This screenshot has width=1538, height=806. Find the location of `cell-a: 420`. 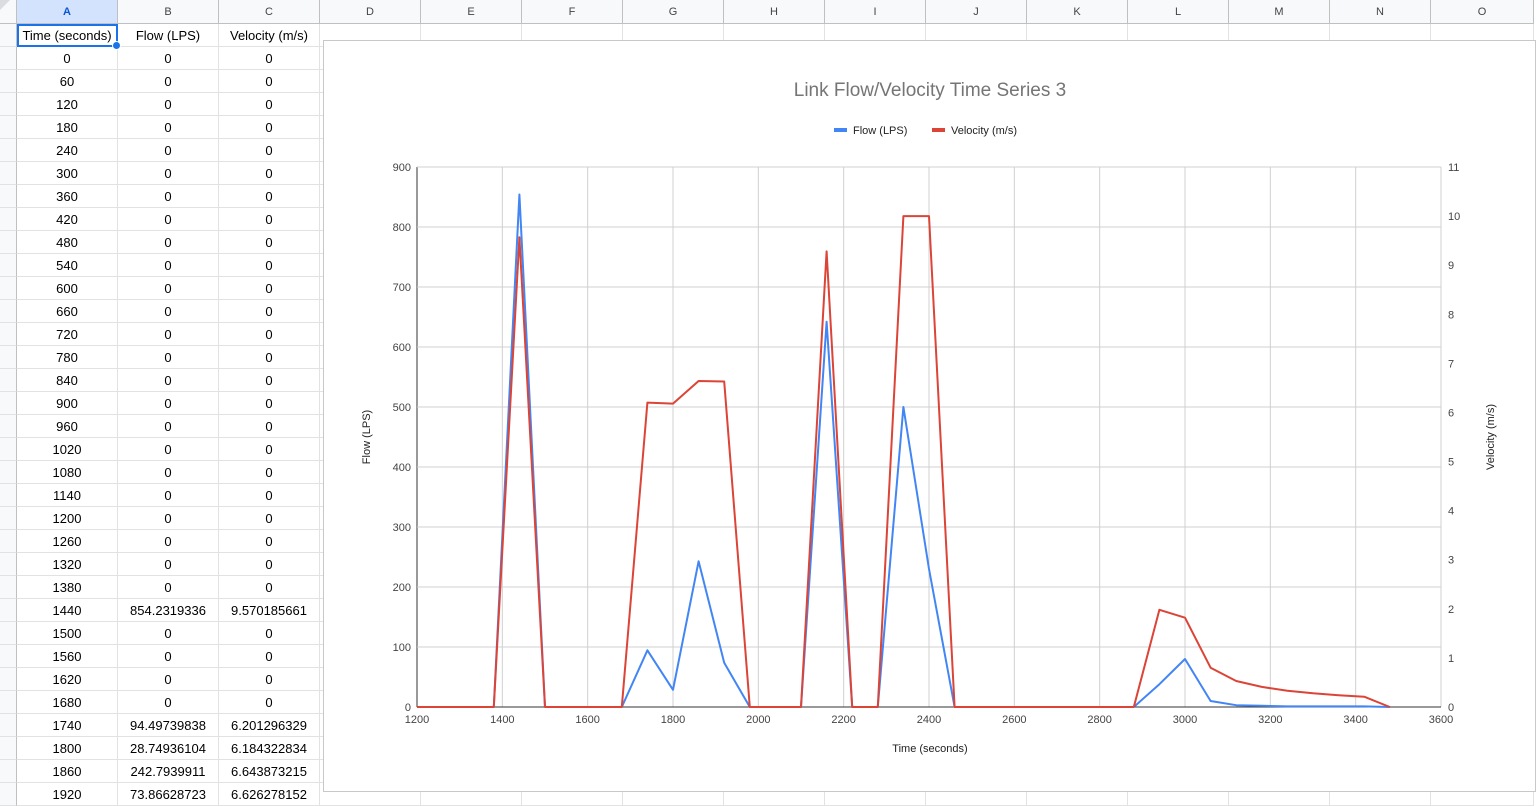

cell-a: 420 is located at coordinates (67, 219).